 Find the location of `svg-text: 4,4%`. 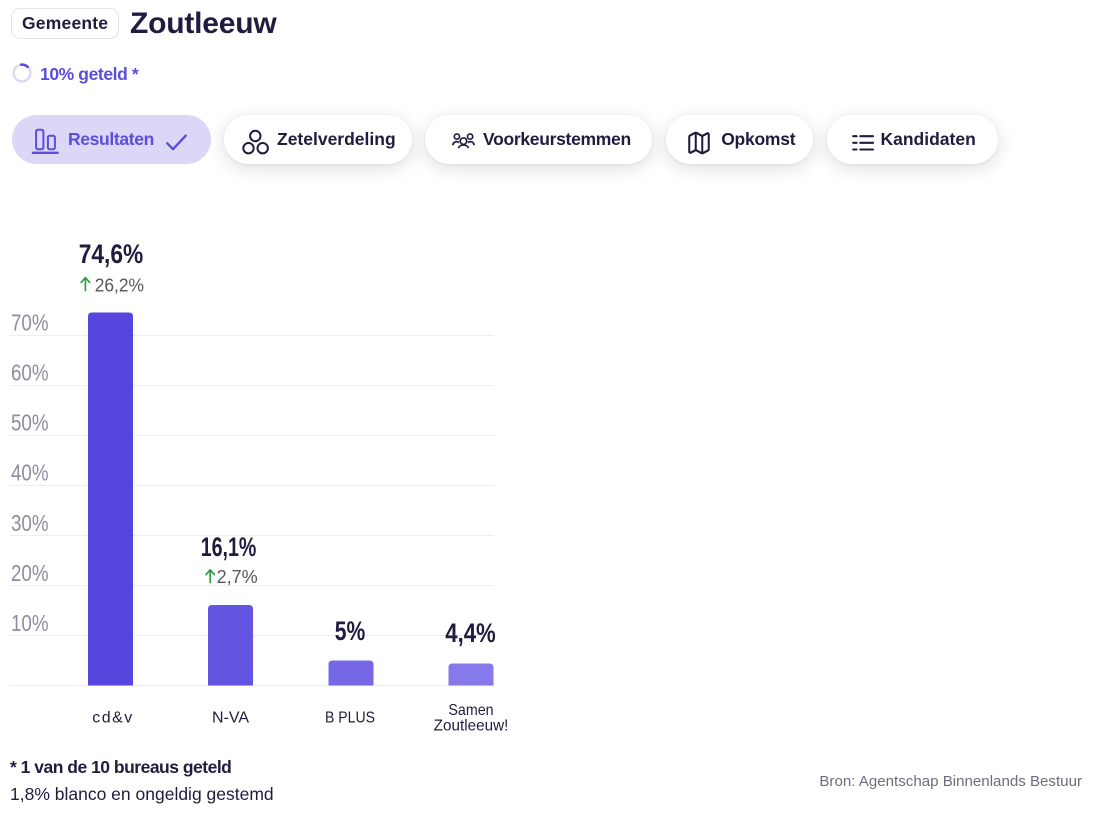

svg-text: 4,4% is located at coordinates (470, 633).